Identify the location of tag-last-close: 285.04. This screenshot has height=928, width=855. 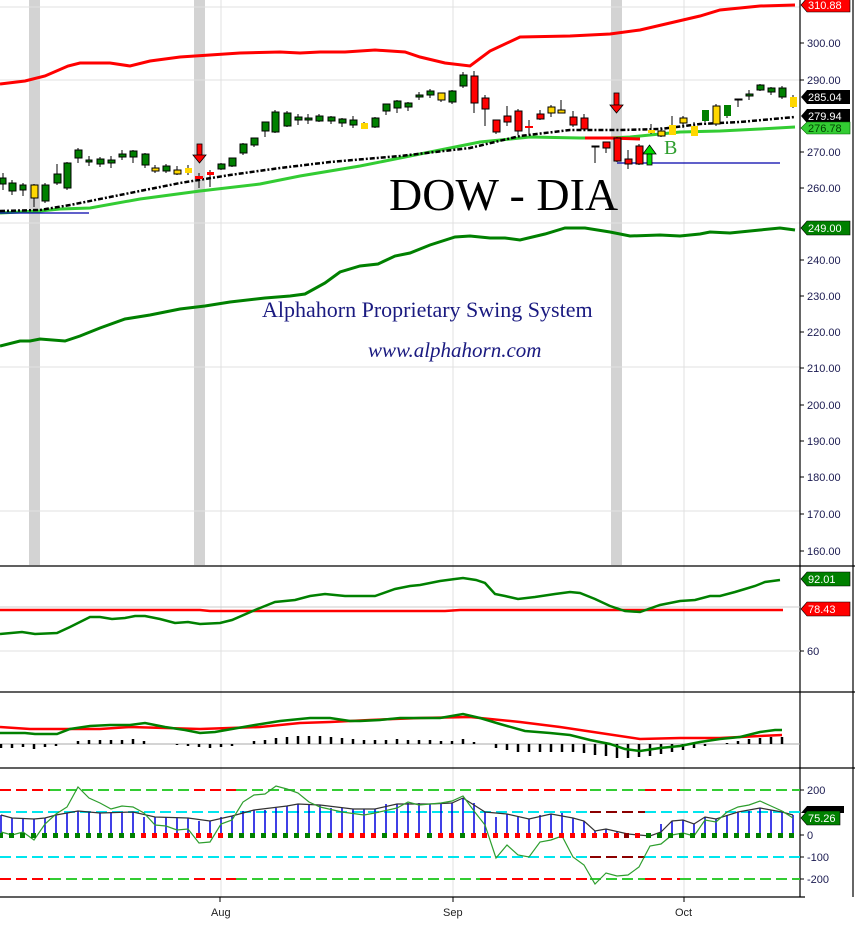
(825, 97).